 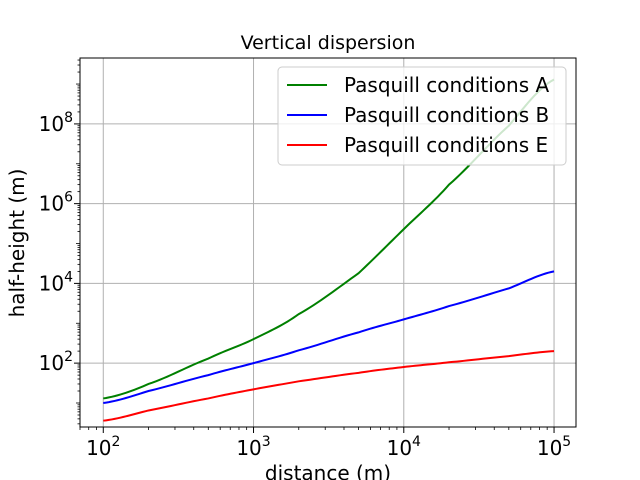 I want to click on x-tick-label: 10⁴, so click(x=404, y=447).